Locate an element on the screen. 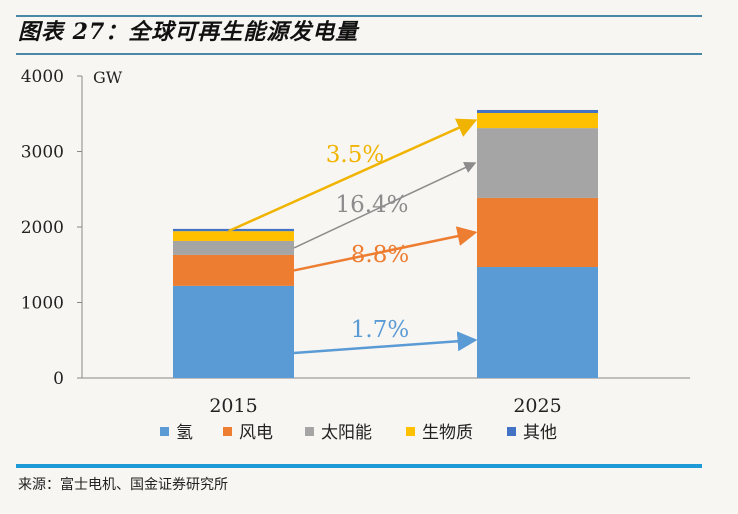 The width and height of the screenshot is (738, 514). growth-arrow-氢 is located at coordinates (385, 343).